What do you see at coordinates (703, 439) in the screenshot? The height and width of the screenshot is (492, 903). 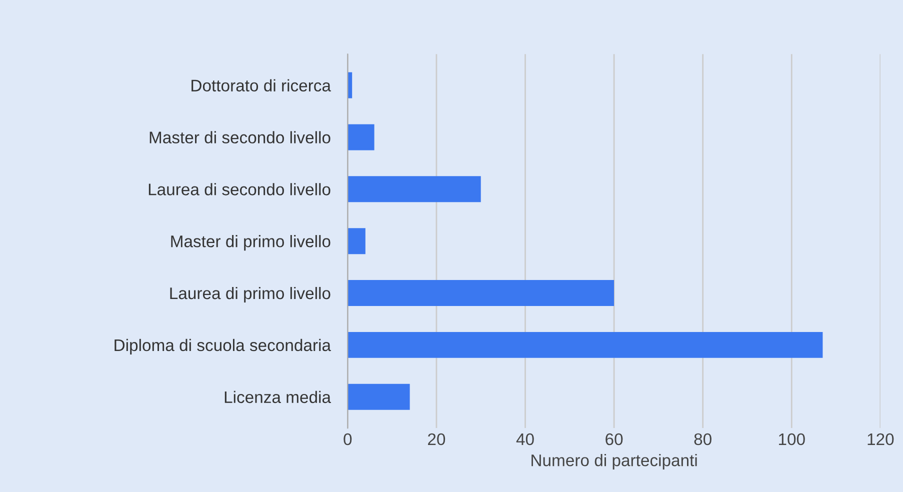 I see `x-tick-label: 80` at bounding box center [703, 439].